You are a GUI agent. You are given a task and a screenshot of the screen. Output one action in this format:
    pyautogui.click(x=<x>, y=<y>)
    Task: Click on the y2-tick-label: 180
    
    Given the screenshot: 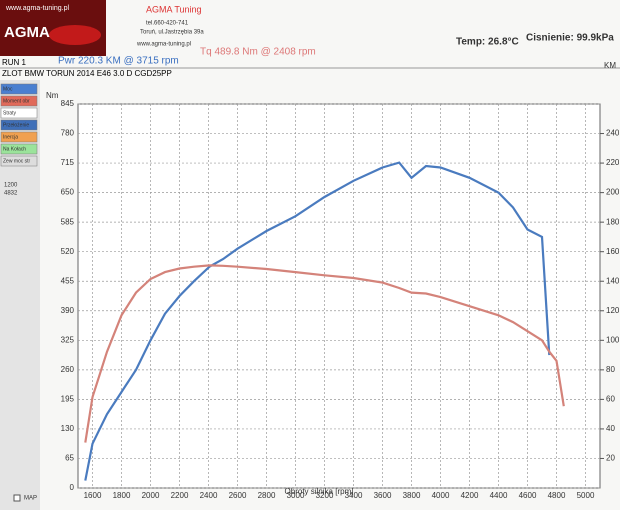 What is the action you would take?
    pyautogui.click(x=613, y=221)
    